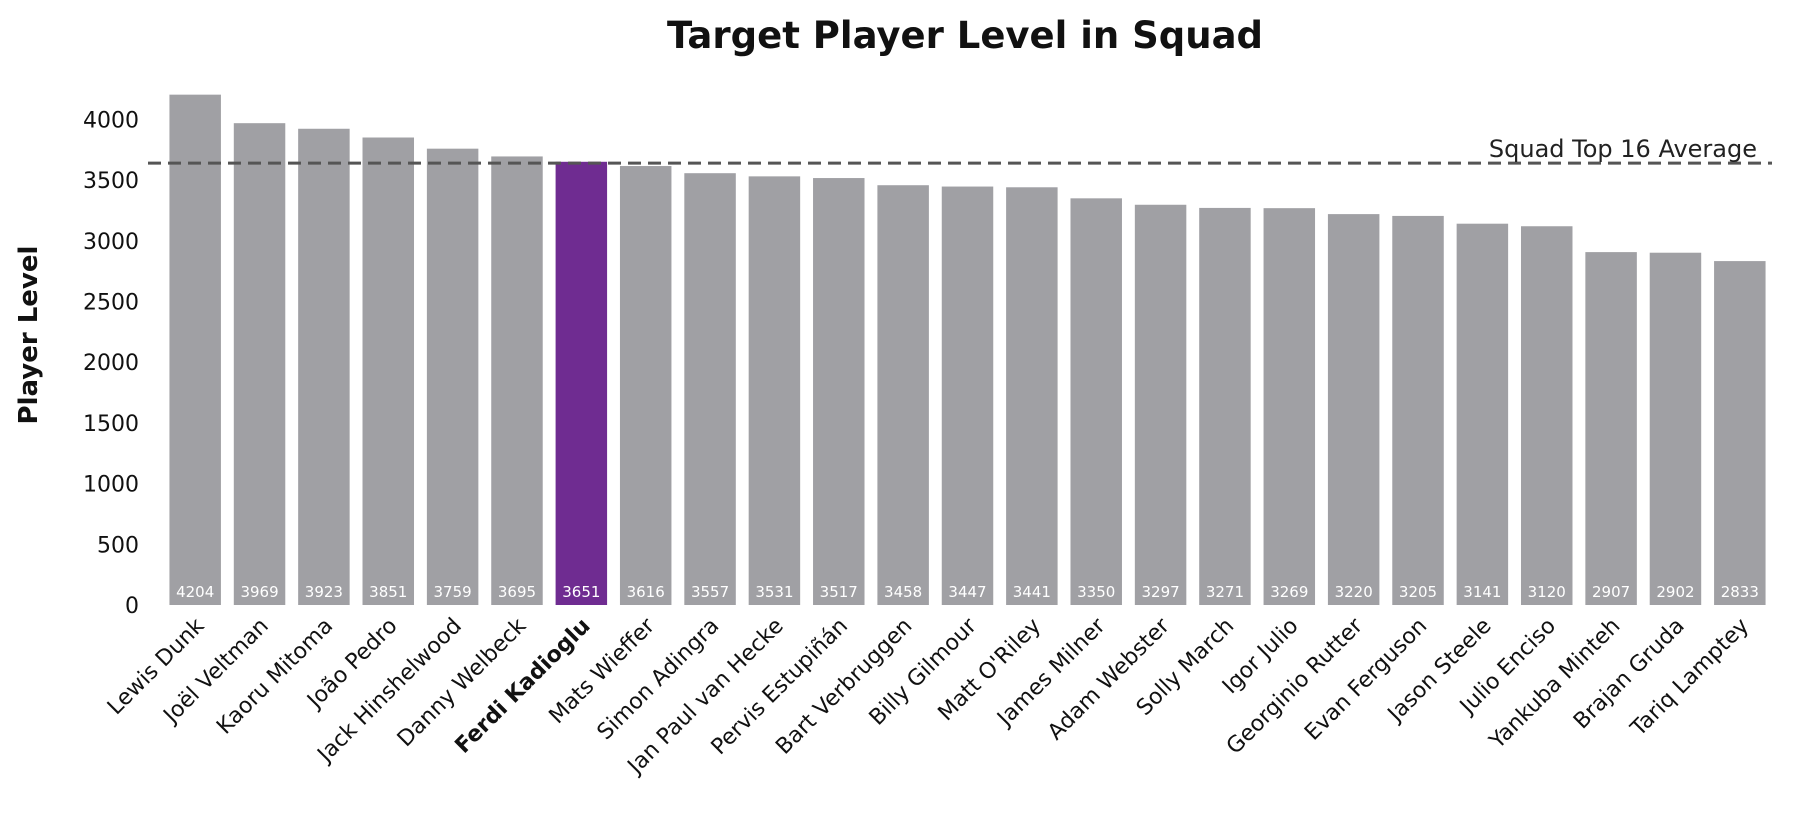  I want to click on bar-value-label: 3458, so click(903, 592).